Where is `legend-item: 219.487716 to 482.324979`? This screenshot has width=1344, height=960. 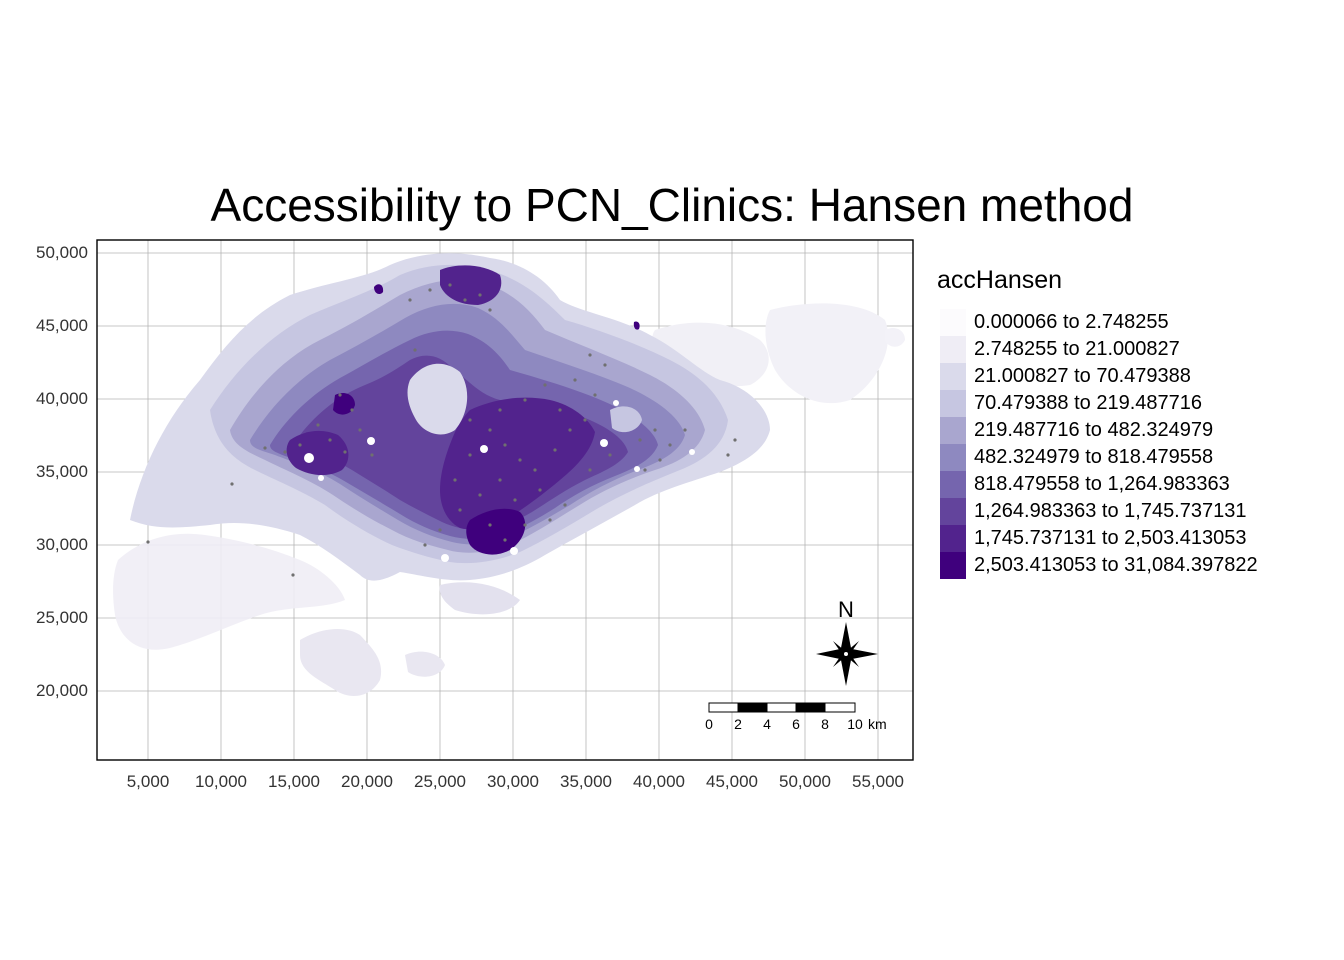
legend-item: 219.487716 to 482.324979 is located at coordinates (1076, 430).